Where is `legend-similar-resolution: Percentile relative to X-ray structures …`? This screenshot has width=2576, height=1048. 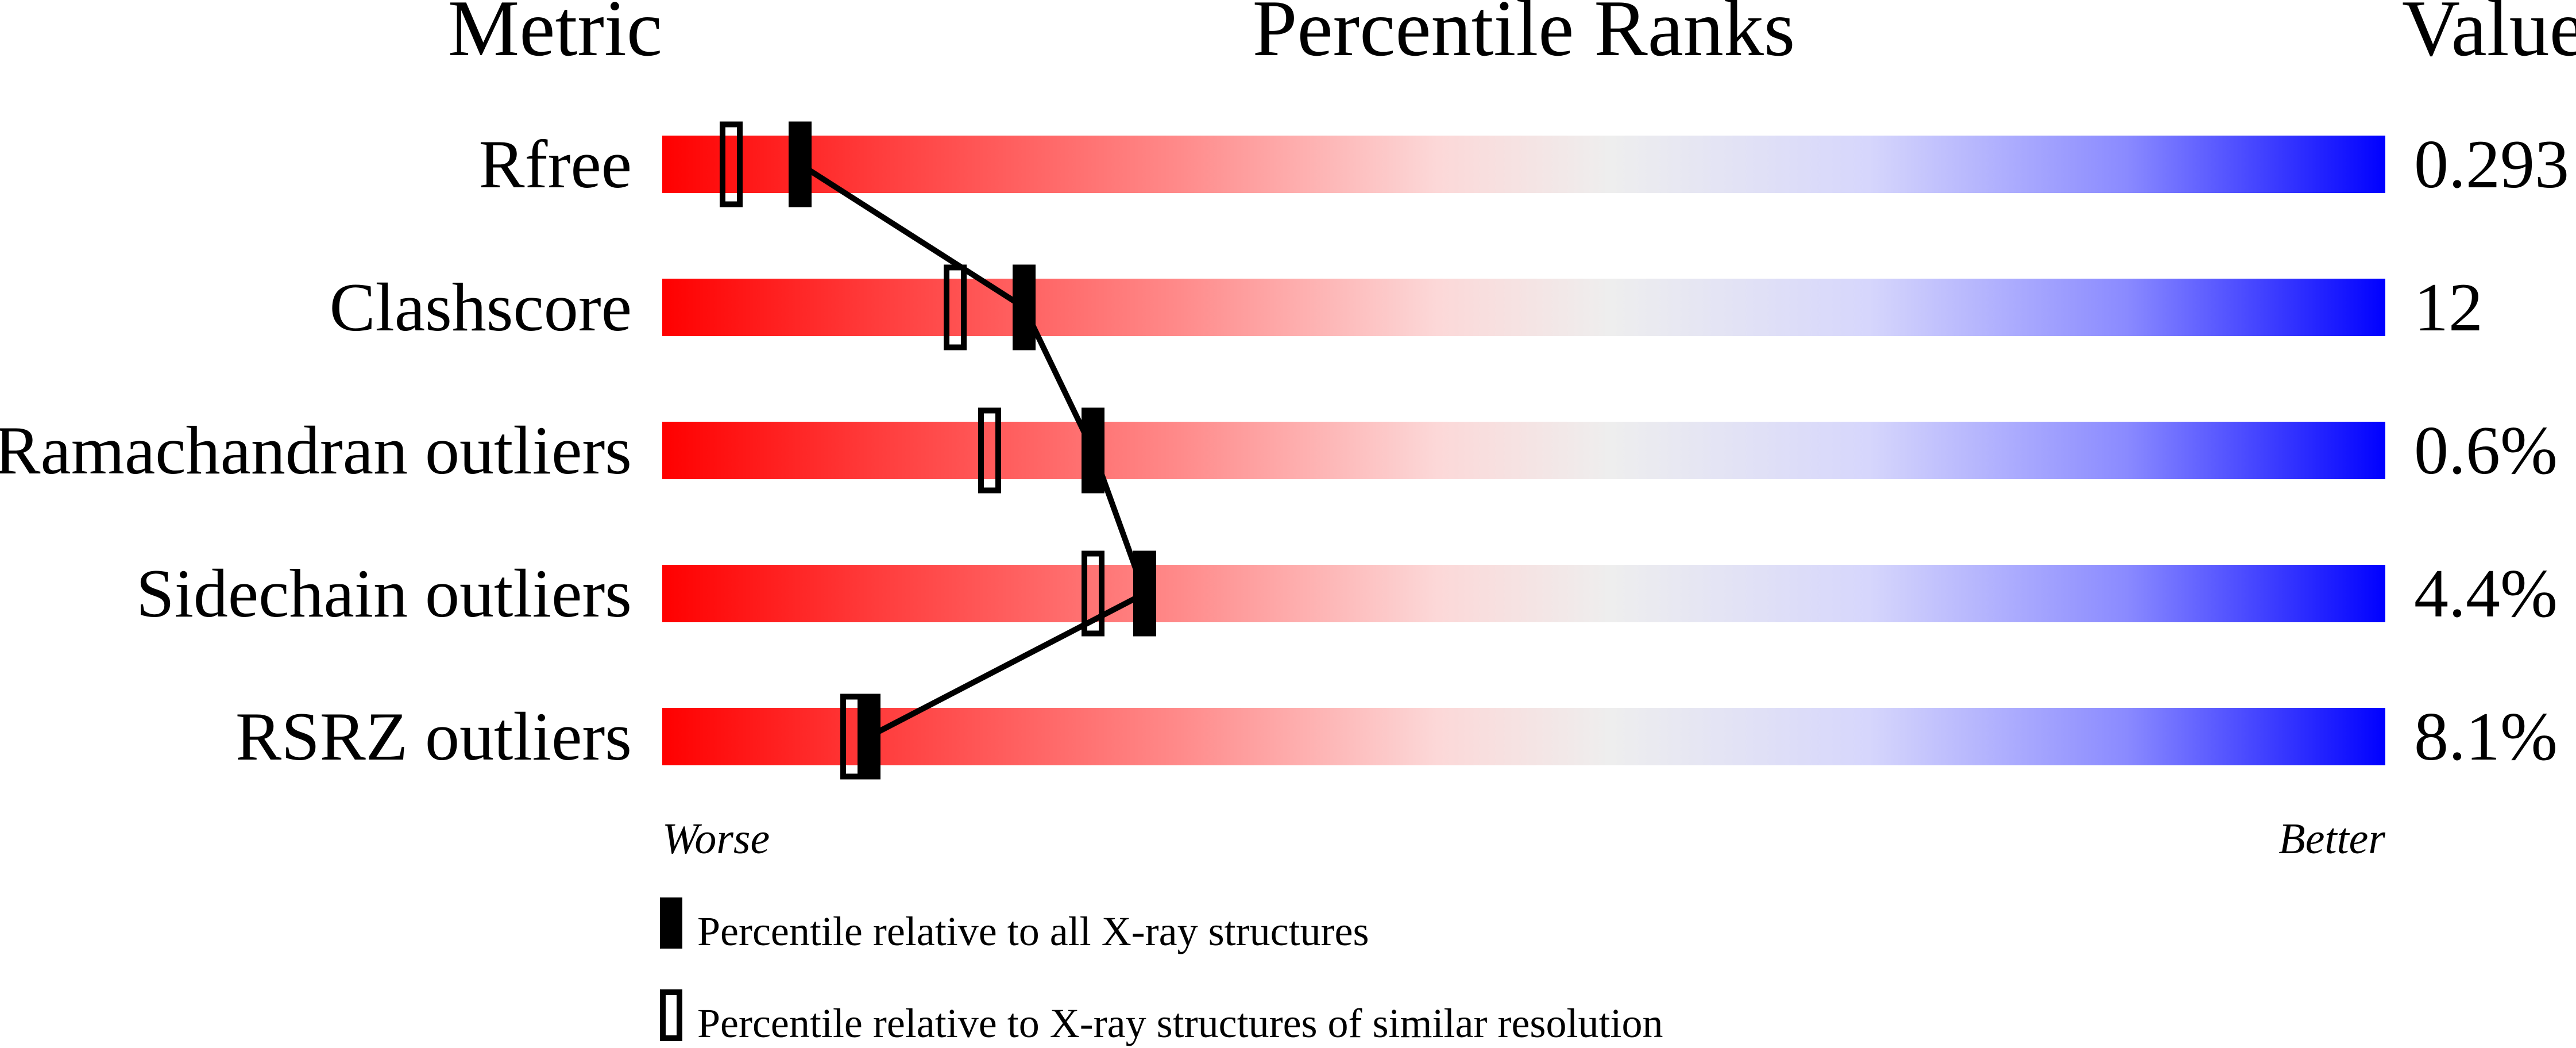 legend-similar-resolution: Percentile relative to X-ray structures … is located at coordinates (1180, 1023).